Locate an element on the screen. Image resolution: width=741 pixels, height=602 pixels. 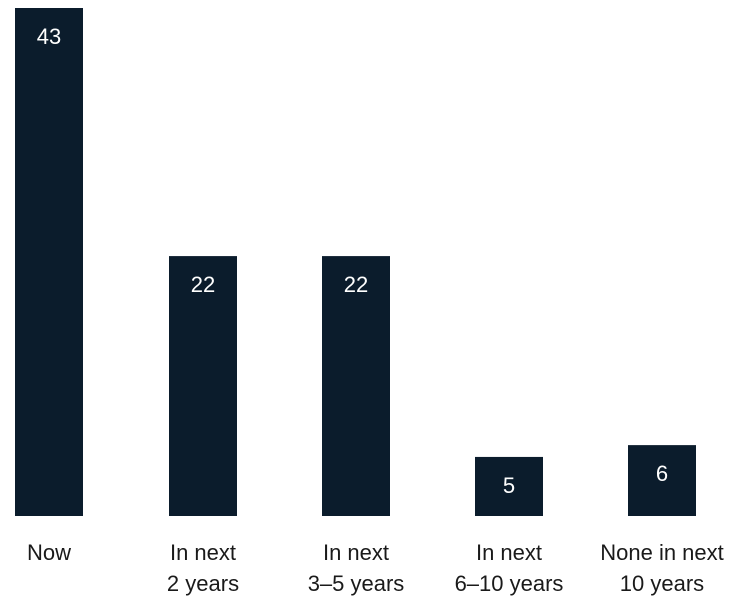
category-label-3-line-1: 6–10 years is located at coordinates (509, 583).